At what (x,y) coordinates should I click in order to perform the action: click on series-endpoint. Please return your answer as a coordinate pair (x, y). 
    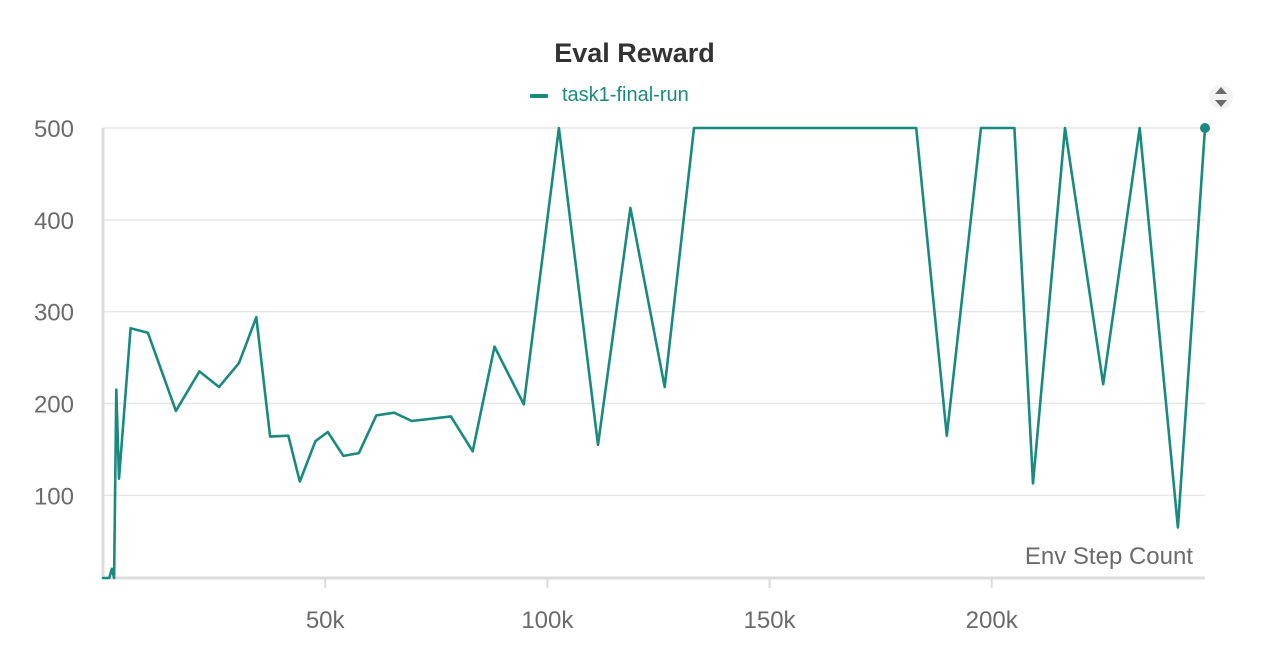
    Looking at the image, I should click on (1205, 128).